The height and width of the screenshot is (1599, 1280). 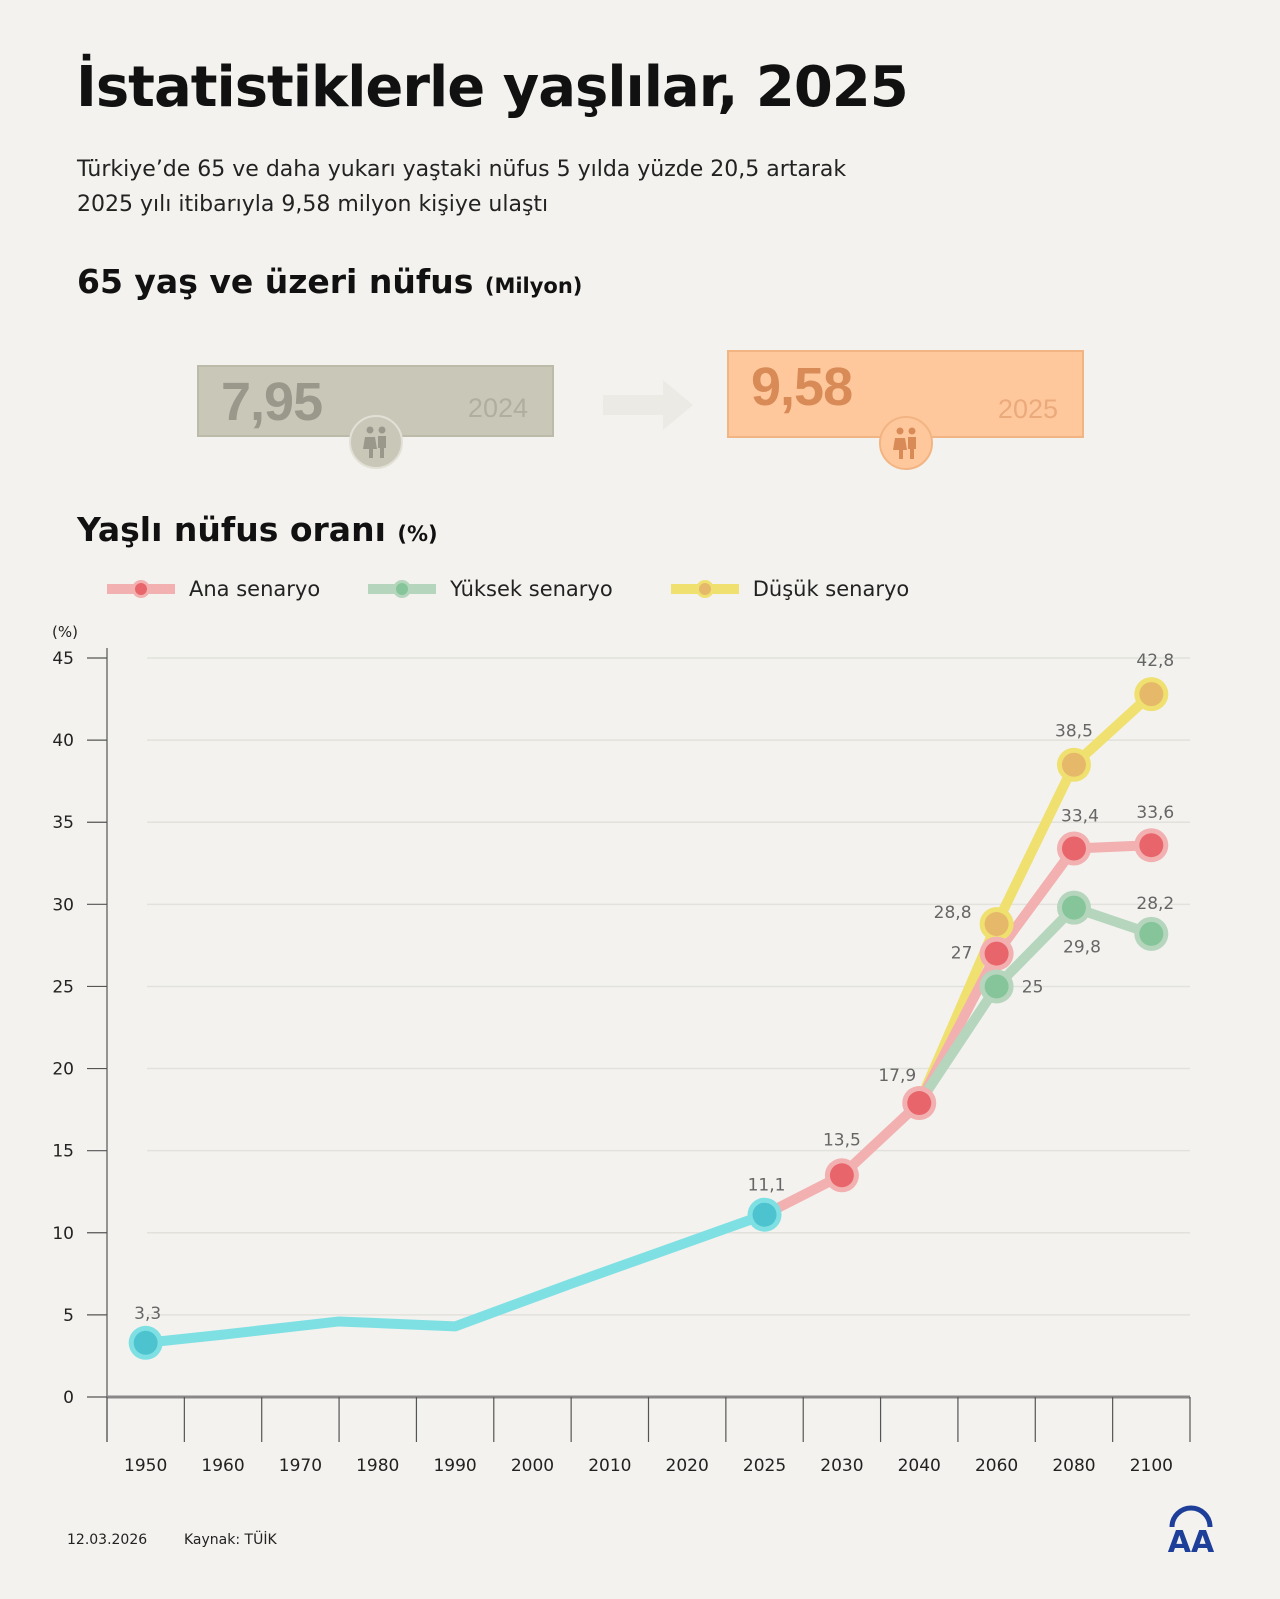 I want to click on data-label: 42,8, so click(x=1155, y=661).